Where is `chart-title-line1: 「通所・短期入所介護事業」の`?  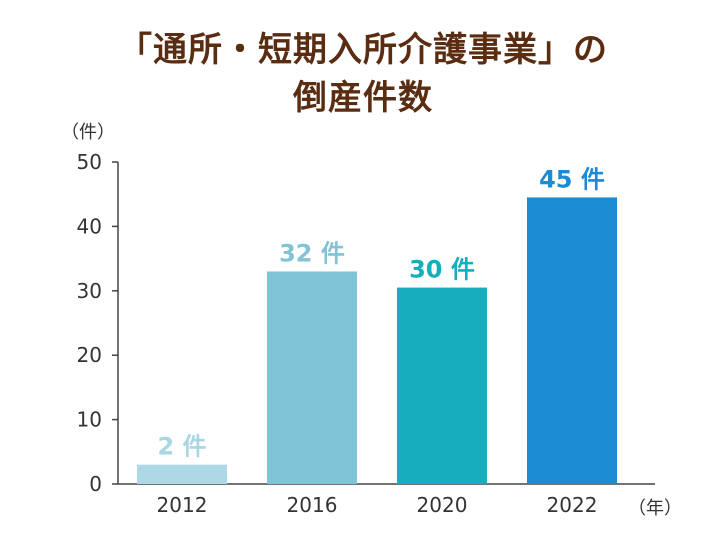 chart-title-line1: 「通所・短期入所介護事業」の is located at coordinates (363, 50).